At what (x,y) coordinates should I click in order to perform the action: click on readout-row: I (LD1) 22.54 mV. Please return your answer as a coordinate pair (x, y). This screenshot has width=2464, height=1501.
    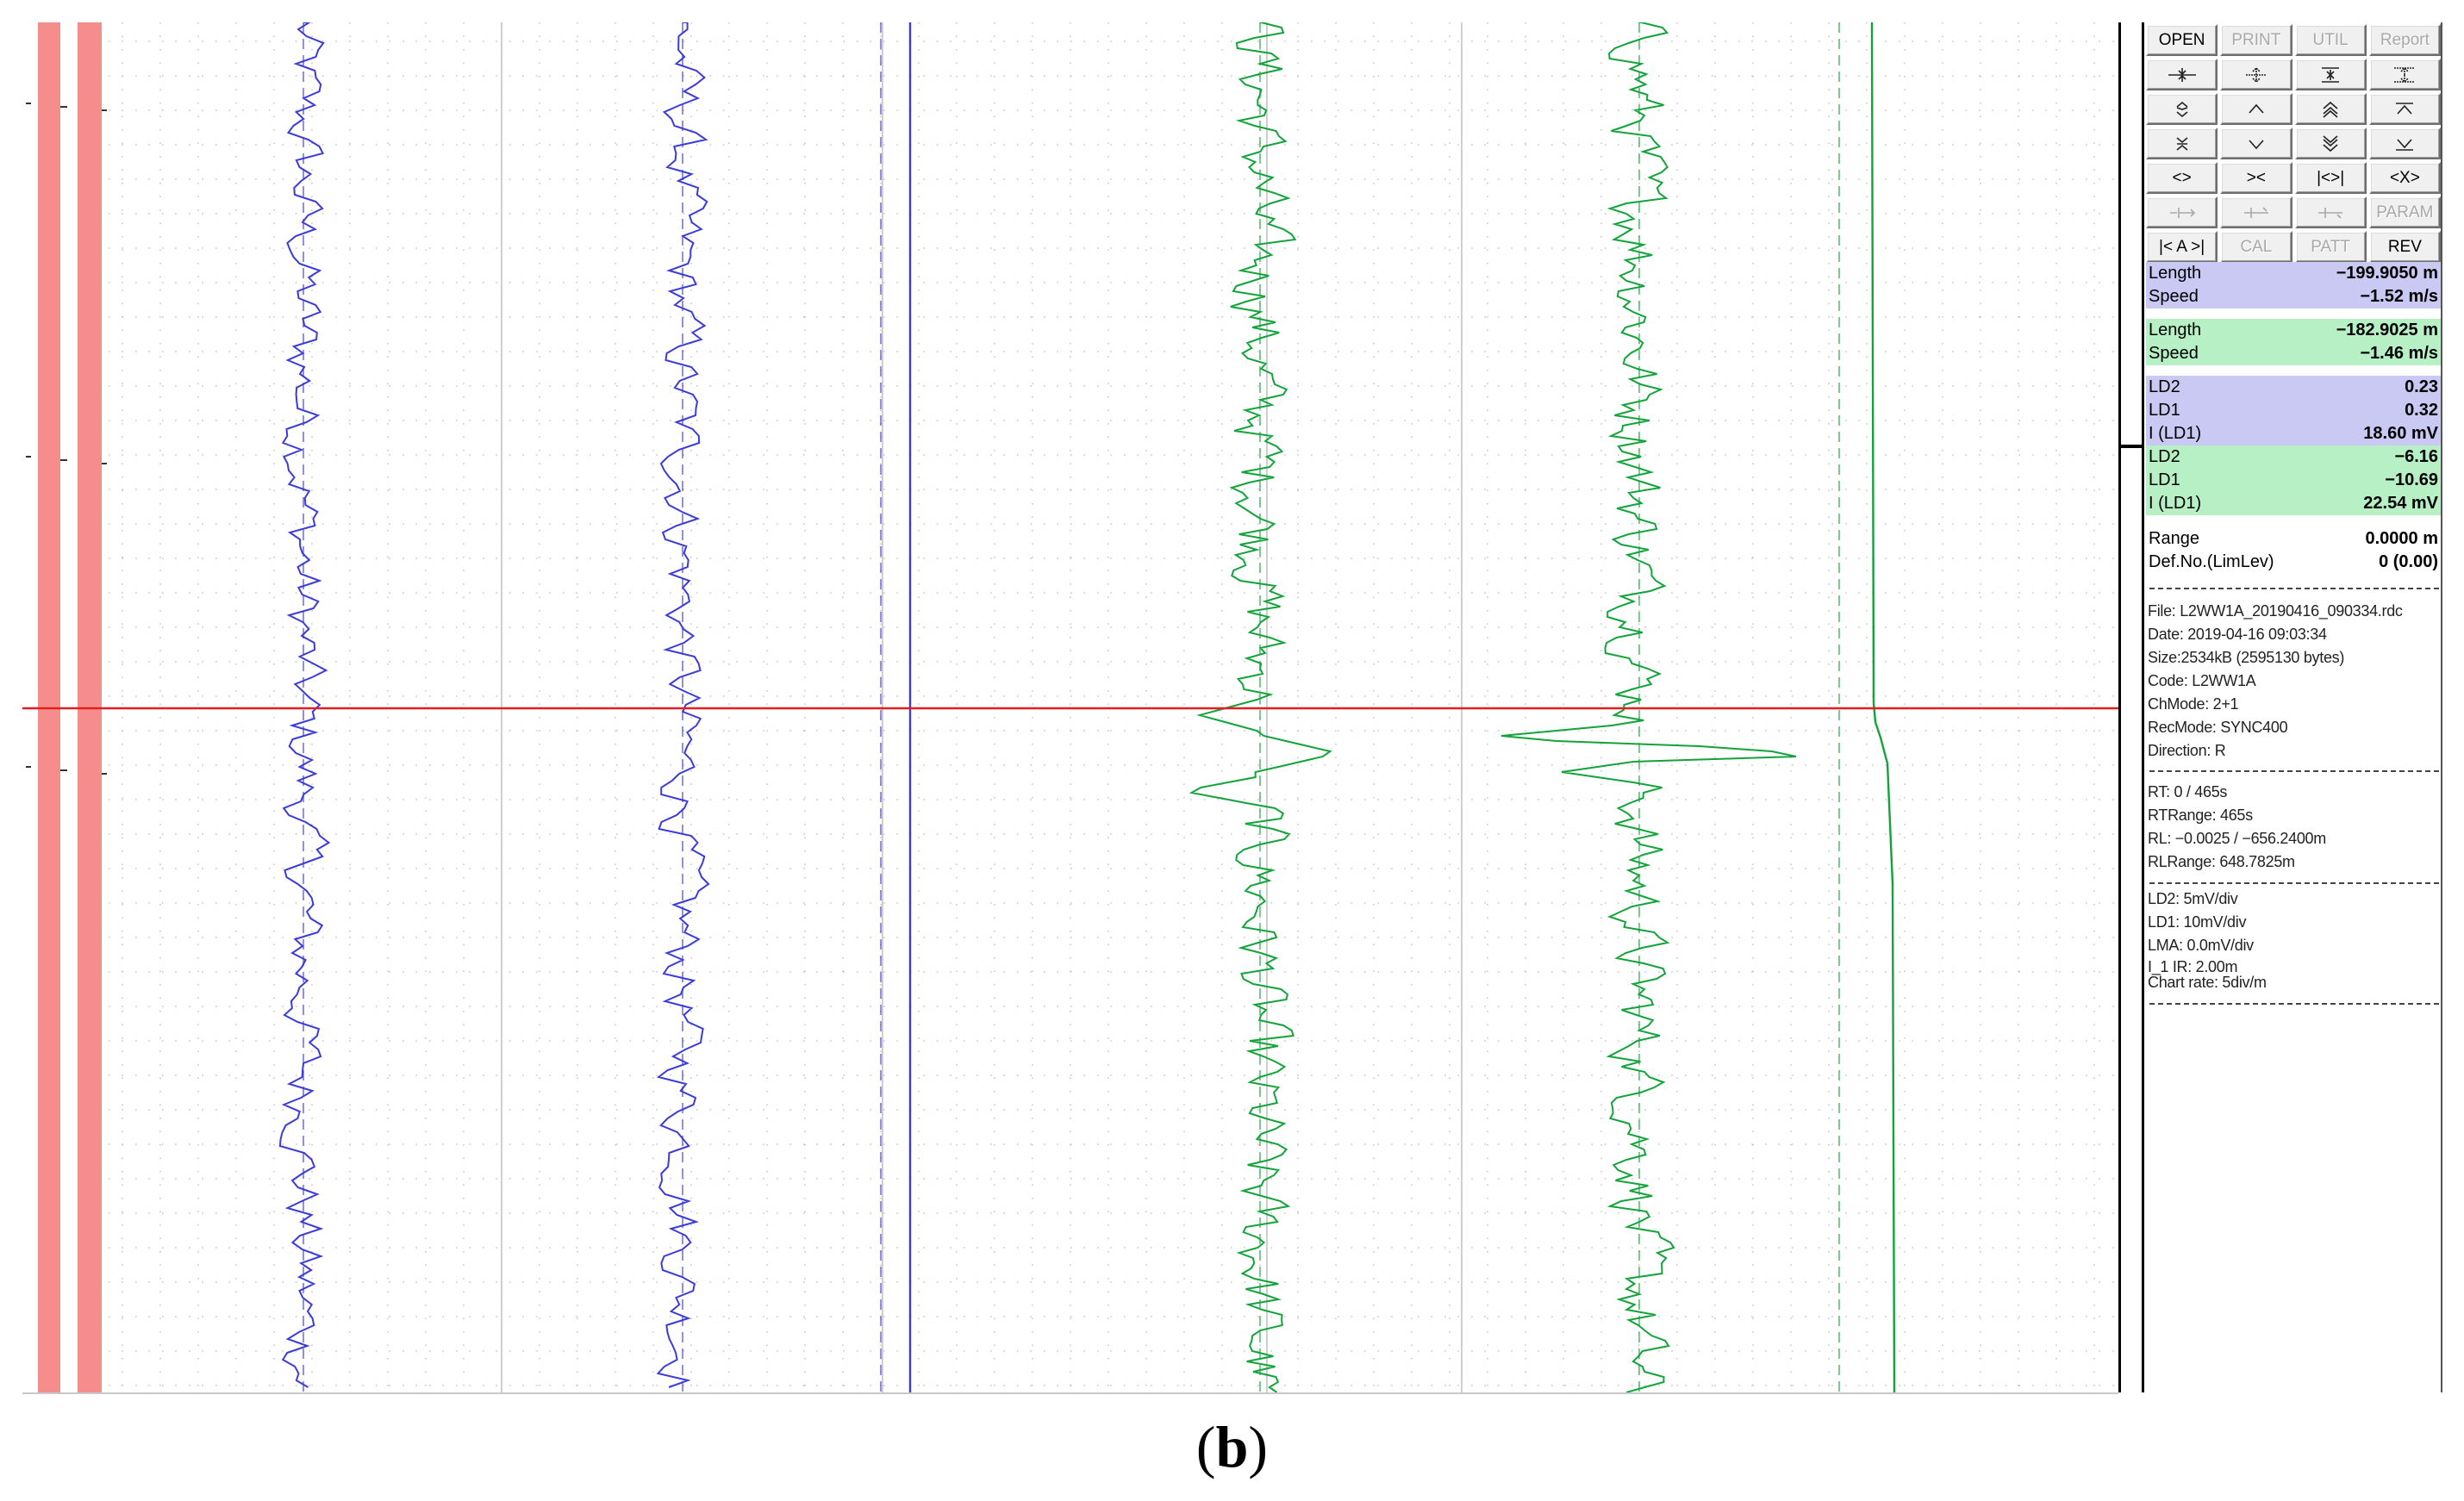
    Looking at the image, I should click on (2293, 503).